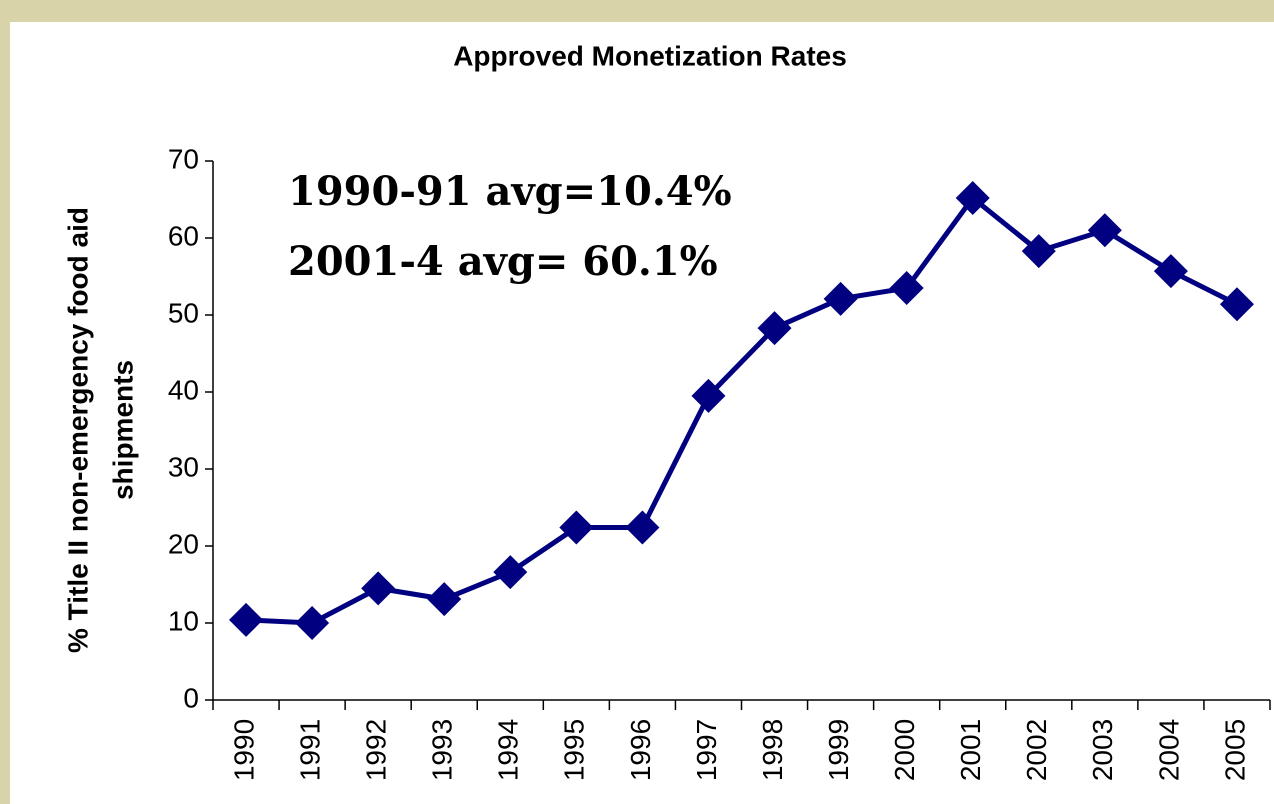  What do you see at coordinates (510, 191) in the screenshot?
I see `annotation: 1990-91 avg=10.4%` at bounding box center [510, 191].